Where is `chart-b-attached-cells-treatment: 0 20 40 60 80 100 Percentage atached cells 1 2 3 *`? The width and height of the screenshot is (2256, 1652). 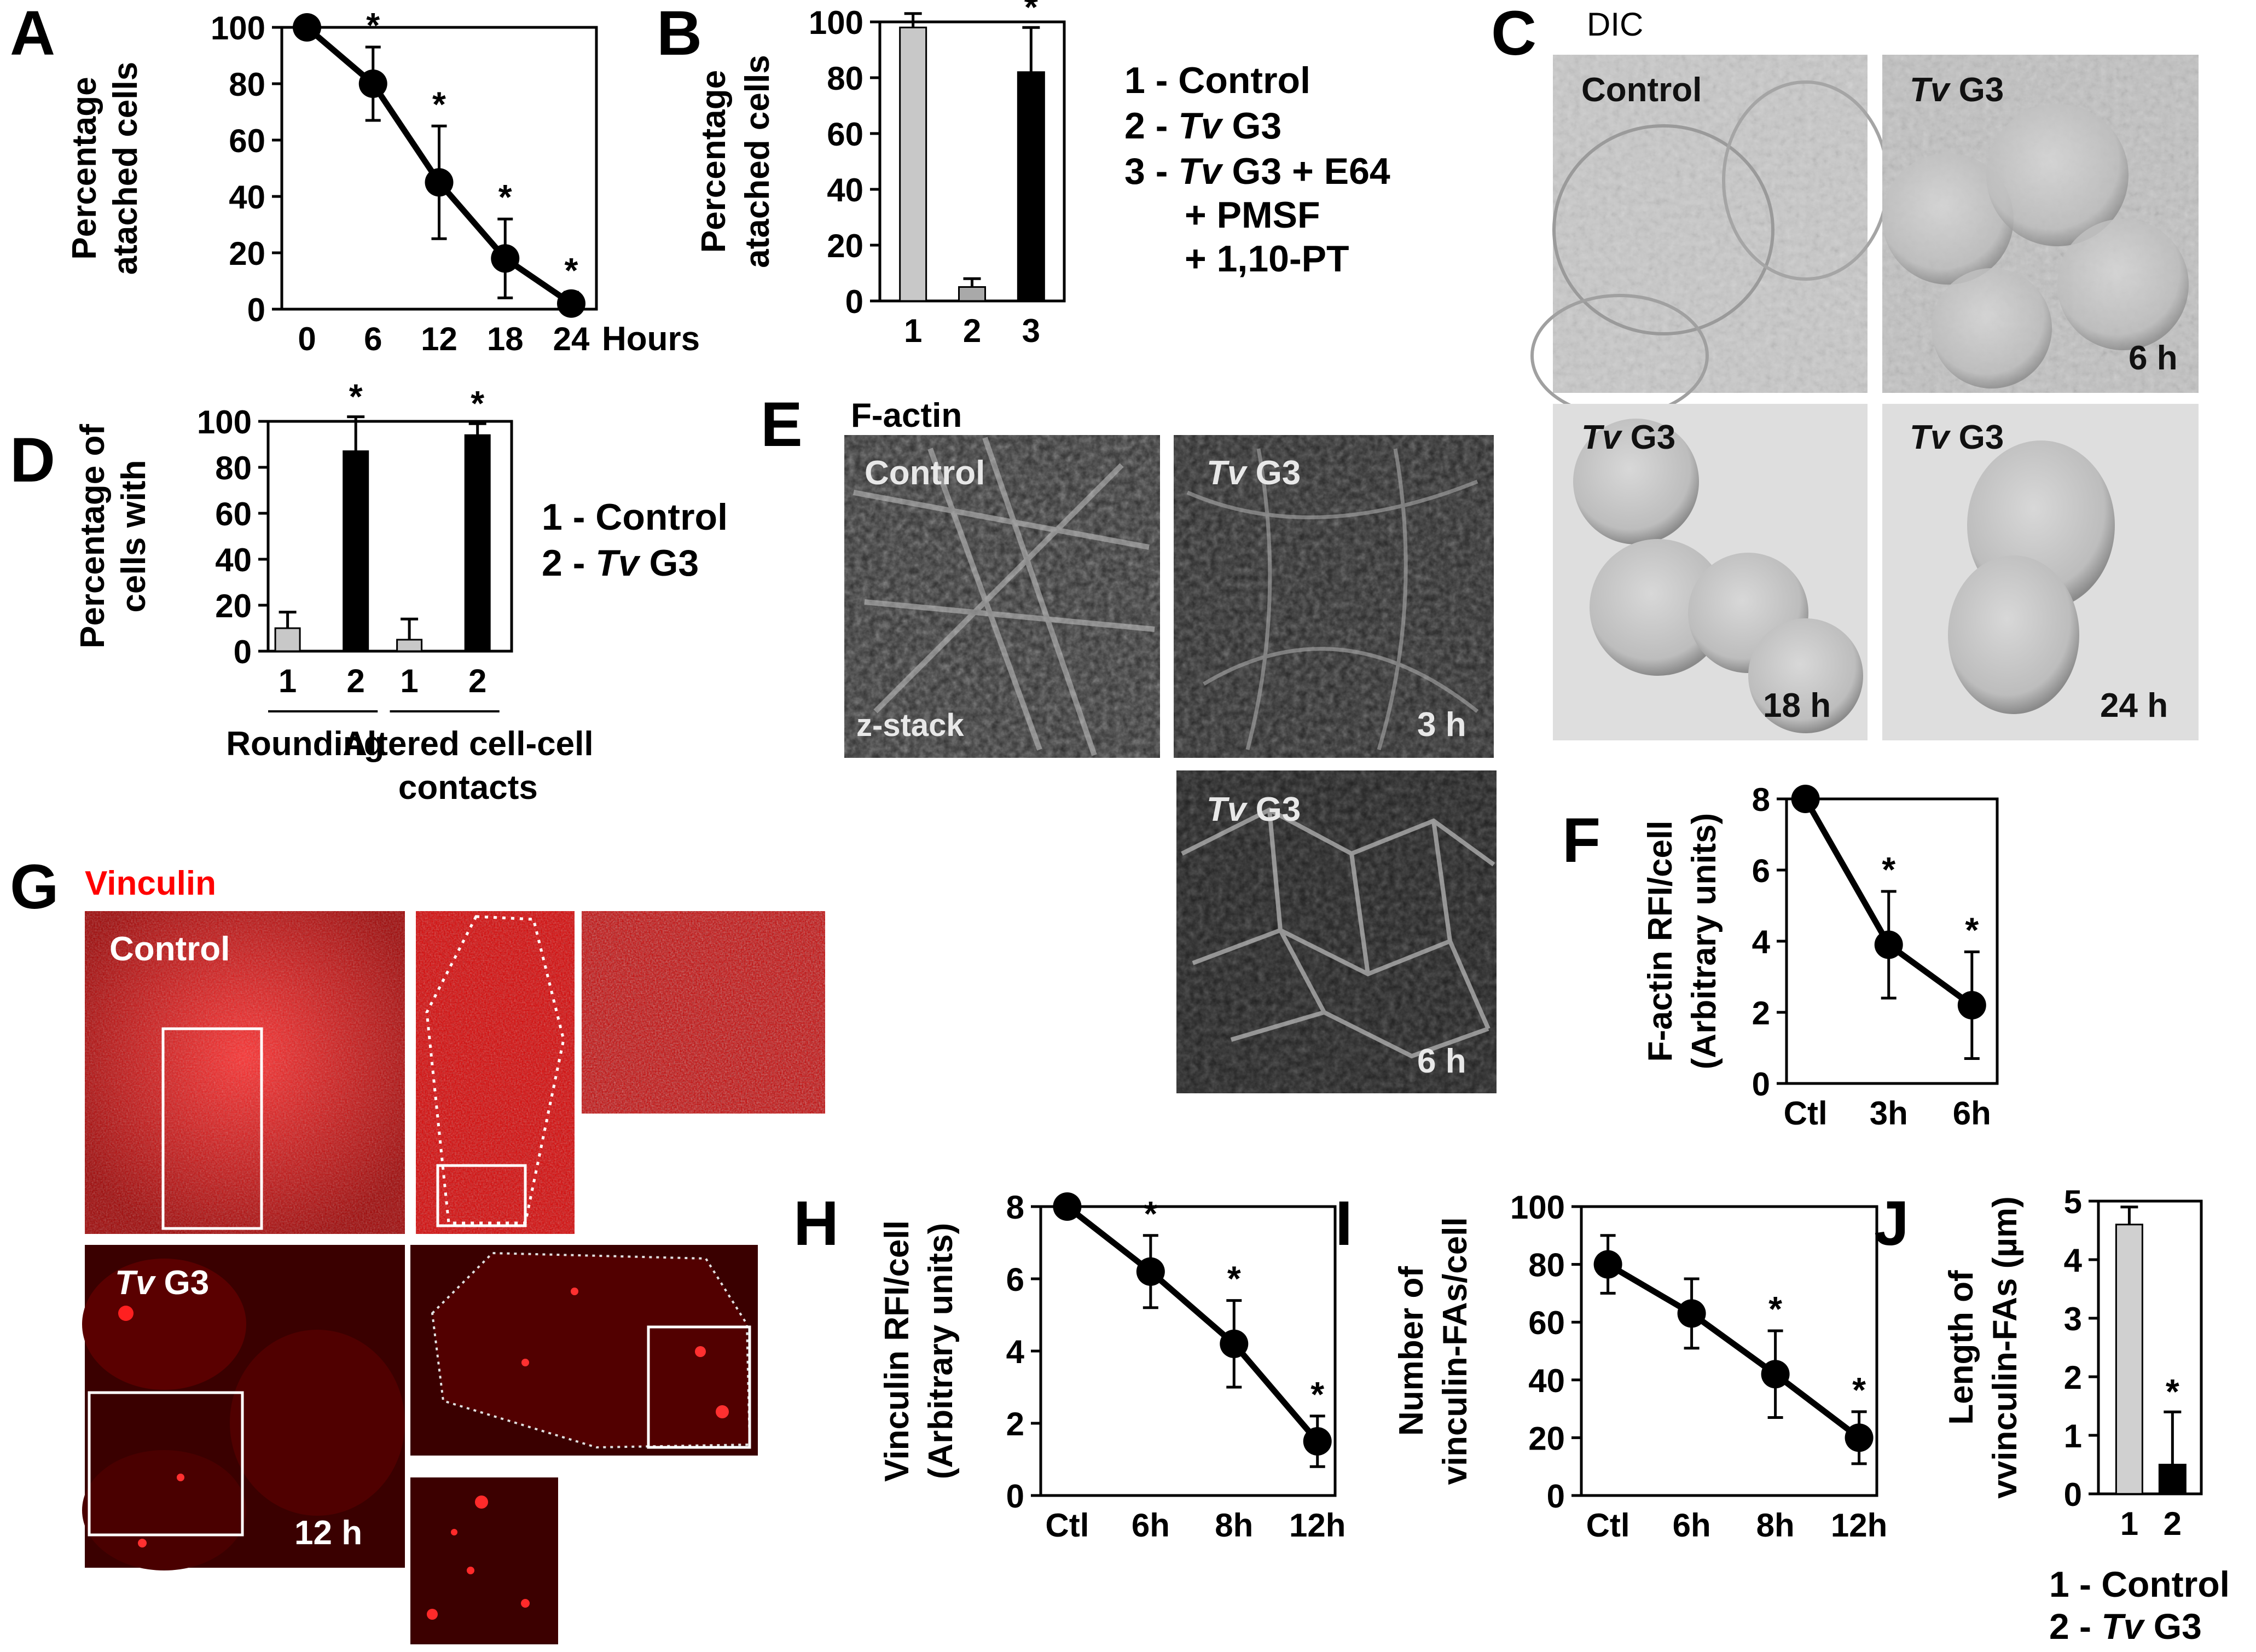
chart-b-attached-cells-treatment: 0 20 40 60 80 100 Percentage atached cells 1 2 3 * is located at coordinates (880, 174).